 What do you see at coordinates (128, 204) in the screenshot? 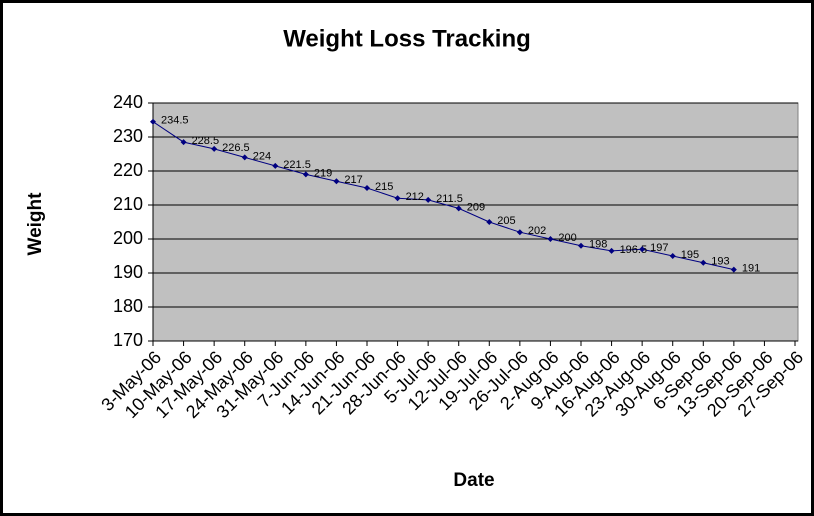
I see `y-tick-label: 210` at bounding box center [128, 204].